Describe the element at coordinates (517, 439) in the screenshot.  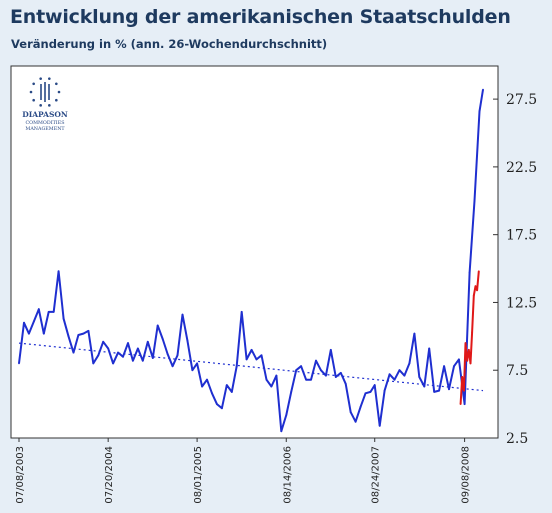
I see `y-tick-label: 2.5` at that location.